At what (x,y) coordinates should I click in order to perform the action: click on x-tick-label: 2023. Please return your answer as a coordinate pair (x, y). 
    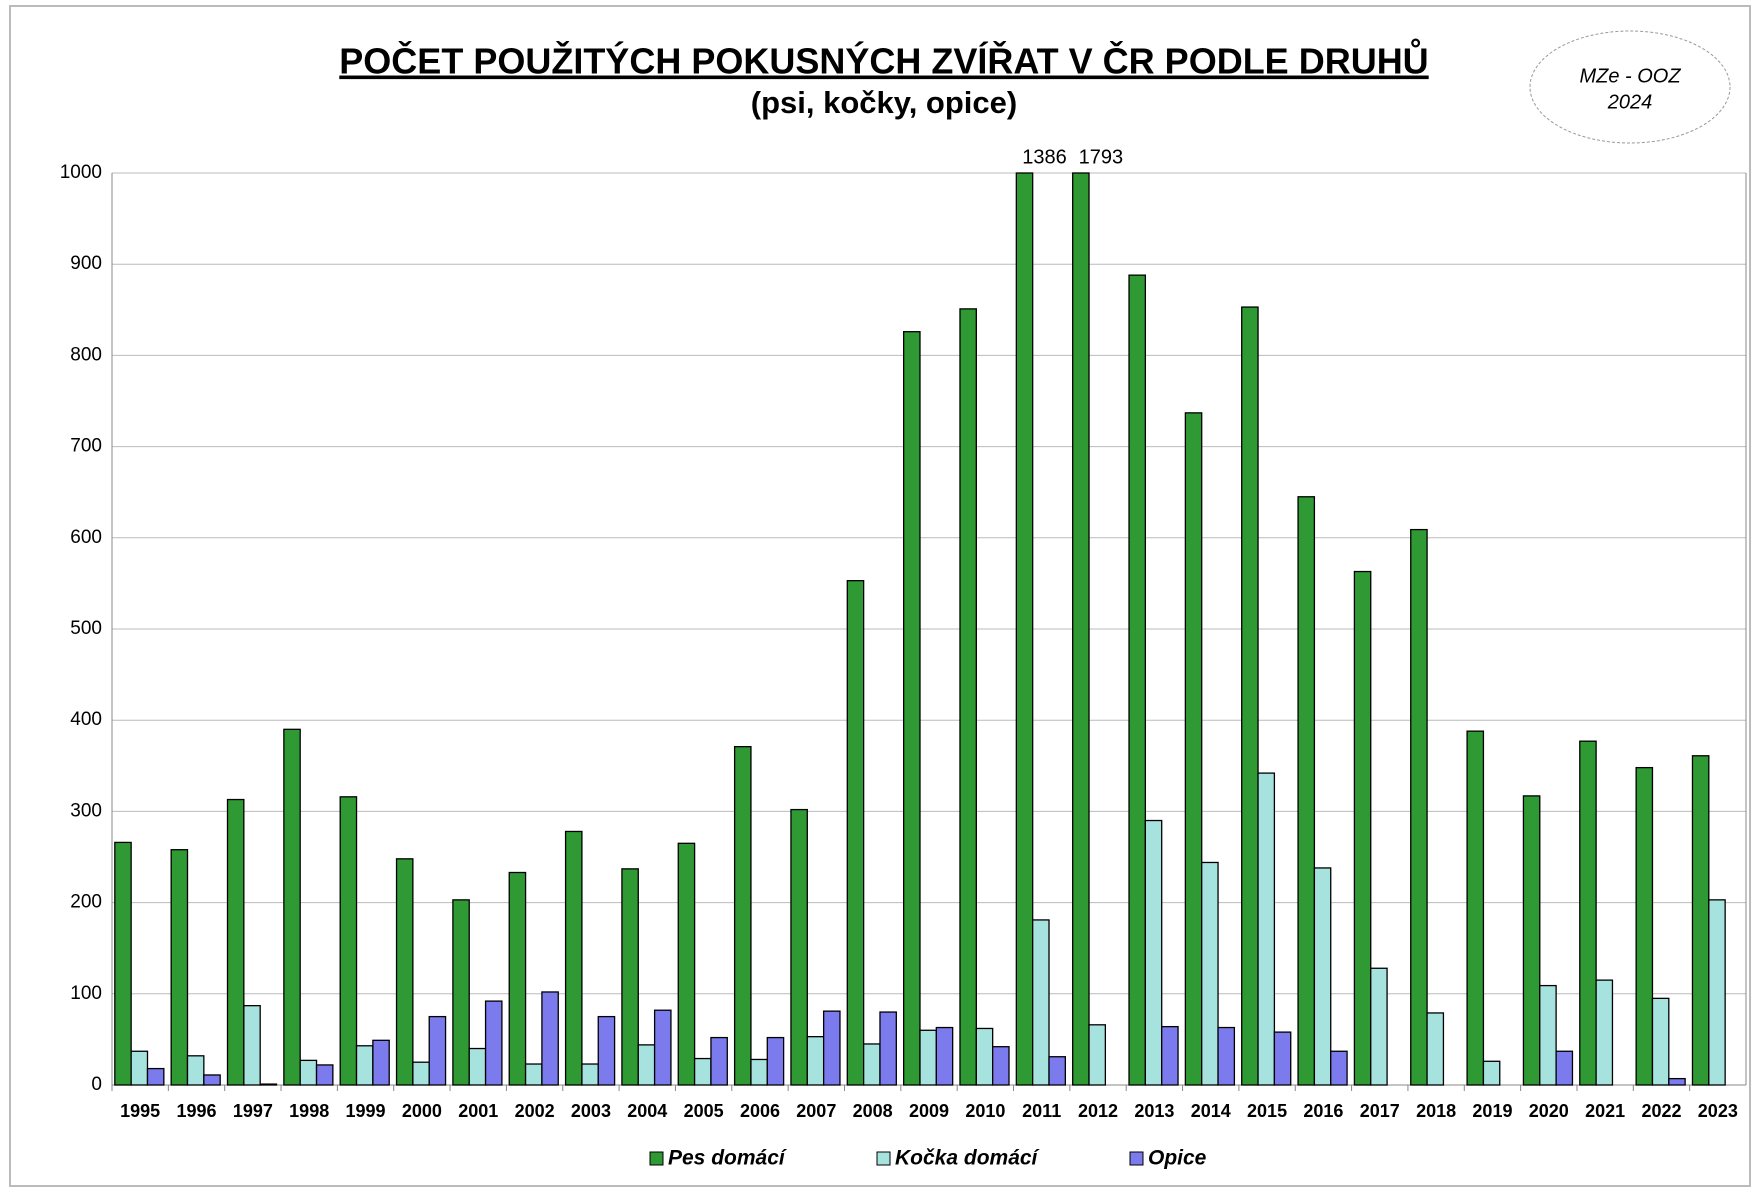
    Looking at the image, I should click on (1718, 1111).